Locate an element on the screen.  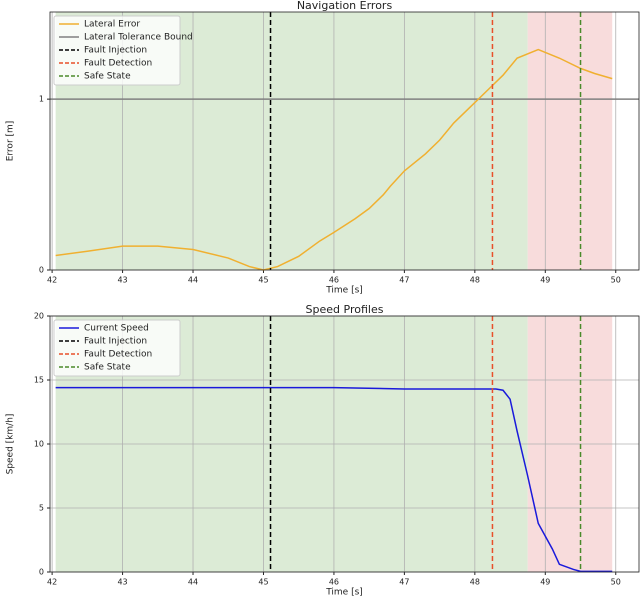
chart-title: Navigation Errors is located at coordinates (345, 6).